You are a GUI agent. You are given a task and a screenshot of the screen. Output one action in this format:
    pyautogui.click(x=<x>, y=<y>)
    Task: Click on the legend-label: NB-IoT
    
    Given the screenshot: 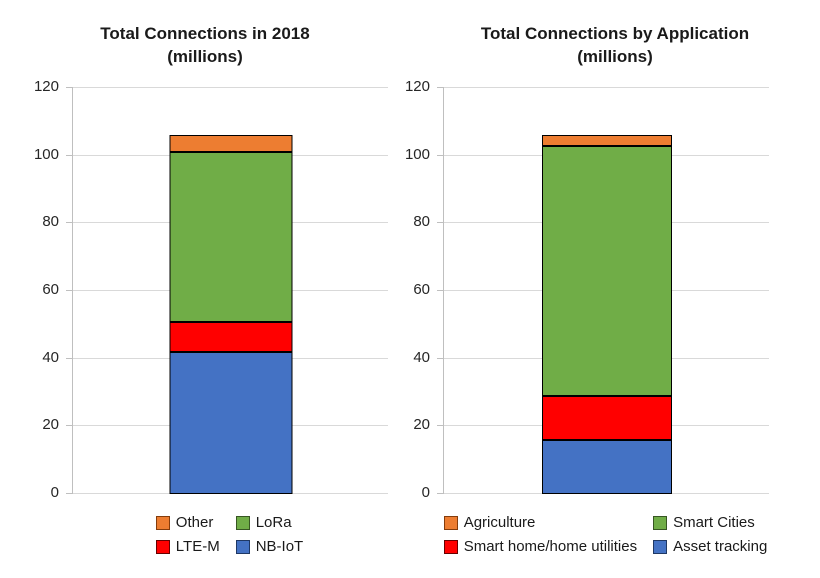 What is the action you would take?
    pyautogui.click(x=279, y=546)
    